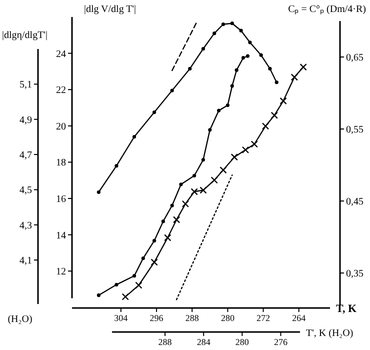 This screenshot has height=350, width=370. I want to click on x2-tick-label: 276, so click(281, 342).